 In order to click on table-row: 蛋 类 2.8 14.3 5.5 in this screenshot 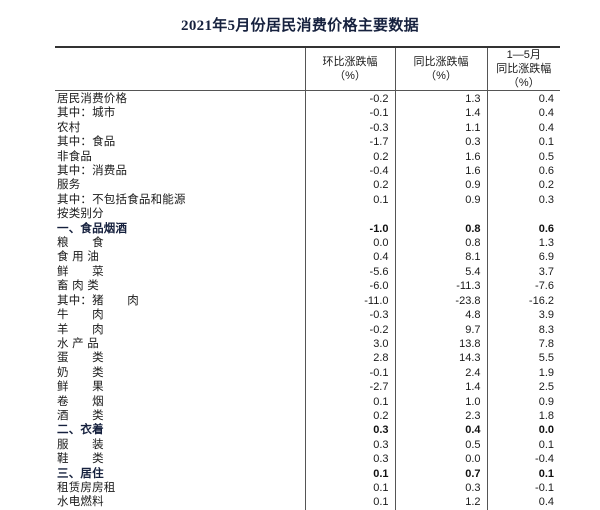, I will do `click(307, 358)`.